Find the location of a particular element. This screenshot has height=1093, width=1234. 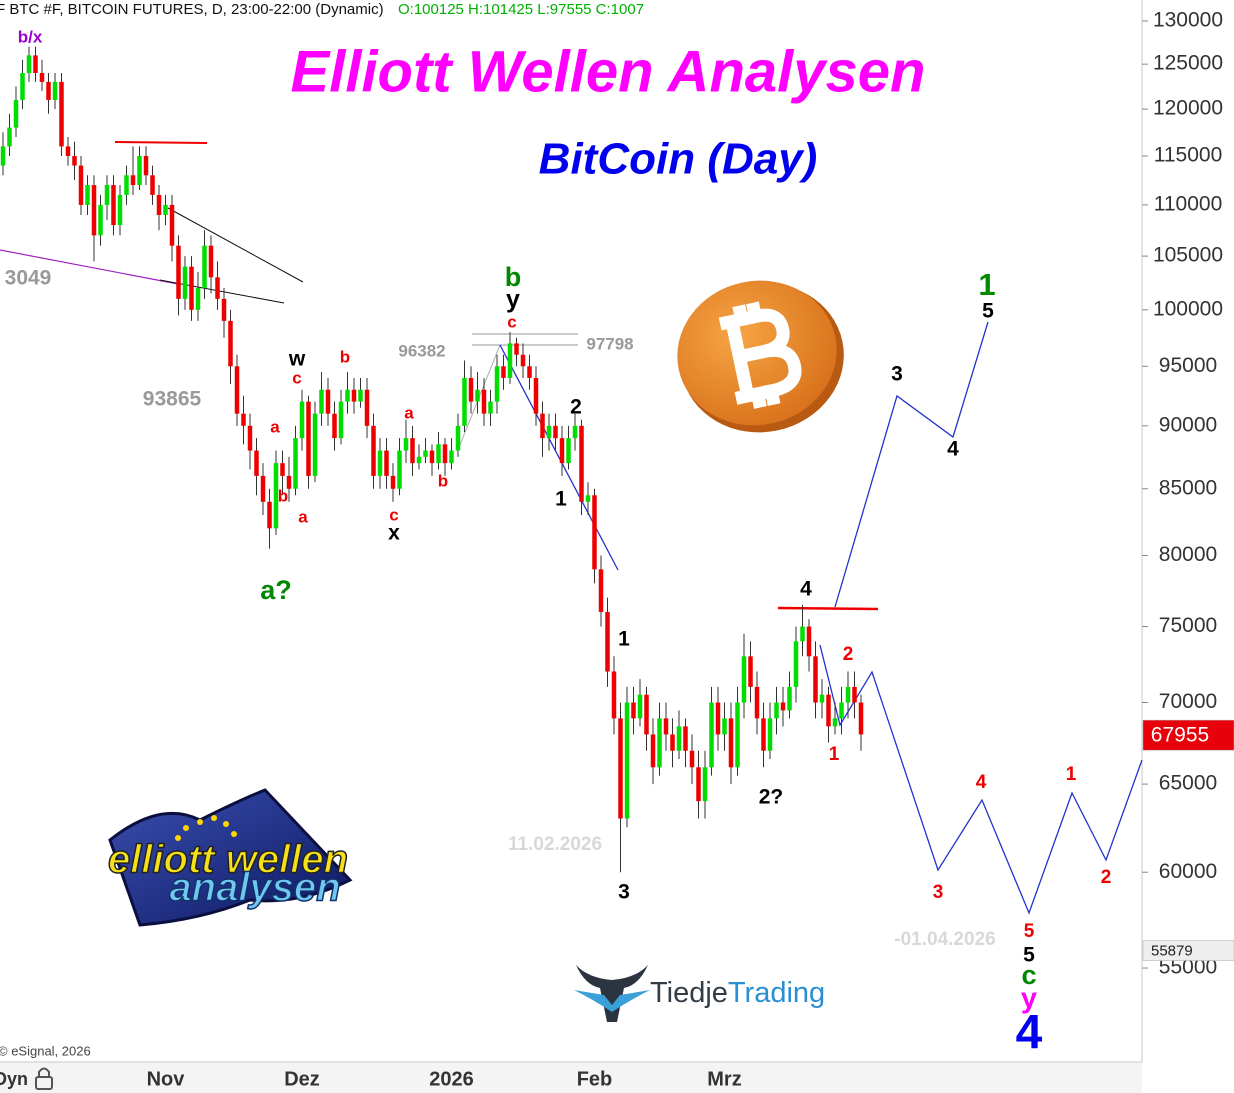

y-tick-label: 80000 is located at coordinates (1188, 554).